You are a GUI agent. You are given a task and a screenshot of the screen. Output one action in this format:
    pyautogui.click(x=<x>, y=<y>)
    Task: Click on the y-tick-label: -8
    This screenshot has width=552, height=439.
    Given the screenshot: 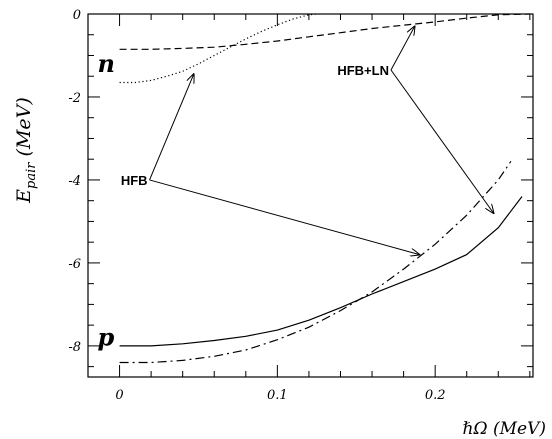 What is the action you would take?
    pyautogui.click(x=74, y=347)
    